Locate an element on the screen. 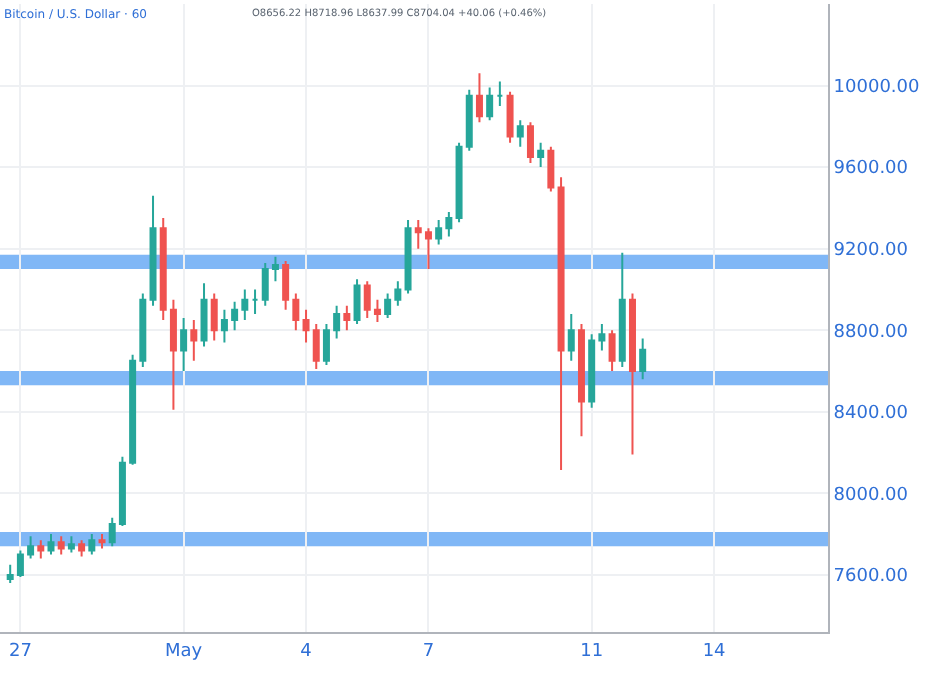 This screenshot has height=680, width=948. y-tick-label: 9200.00 is located at coordinates (871, 250).